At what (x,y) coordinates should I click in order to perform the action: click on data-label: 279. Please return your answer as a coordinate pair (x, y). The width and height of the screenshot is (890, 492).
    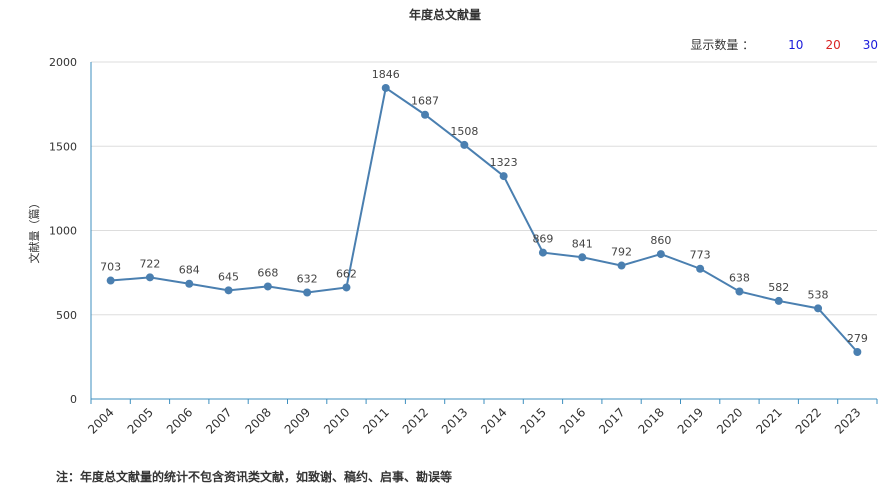
    Looking at the image, I should click on (857, 338).